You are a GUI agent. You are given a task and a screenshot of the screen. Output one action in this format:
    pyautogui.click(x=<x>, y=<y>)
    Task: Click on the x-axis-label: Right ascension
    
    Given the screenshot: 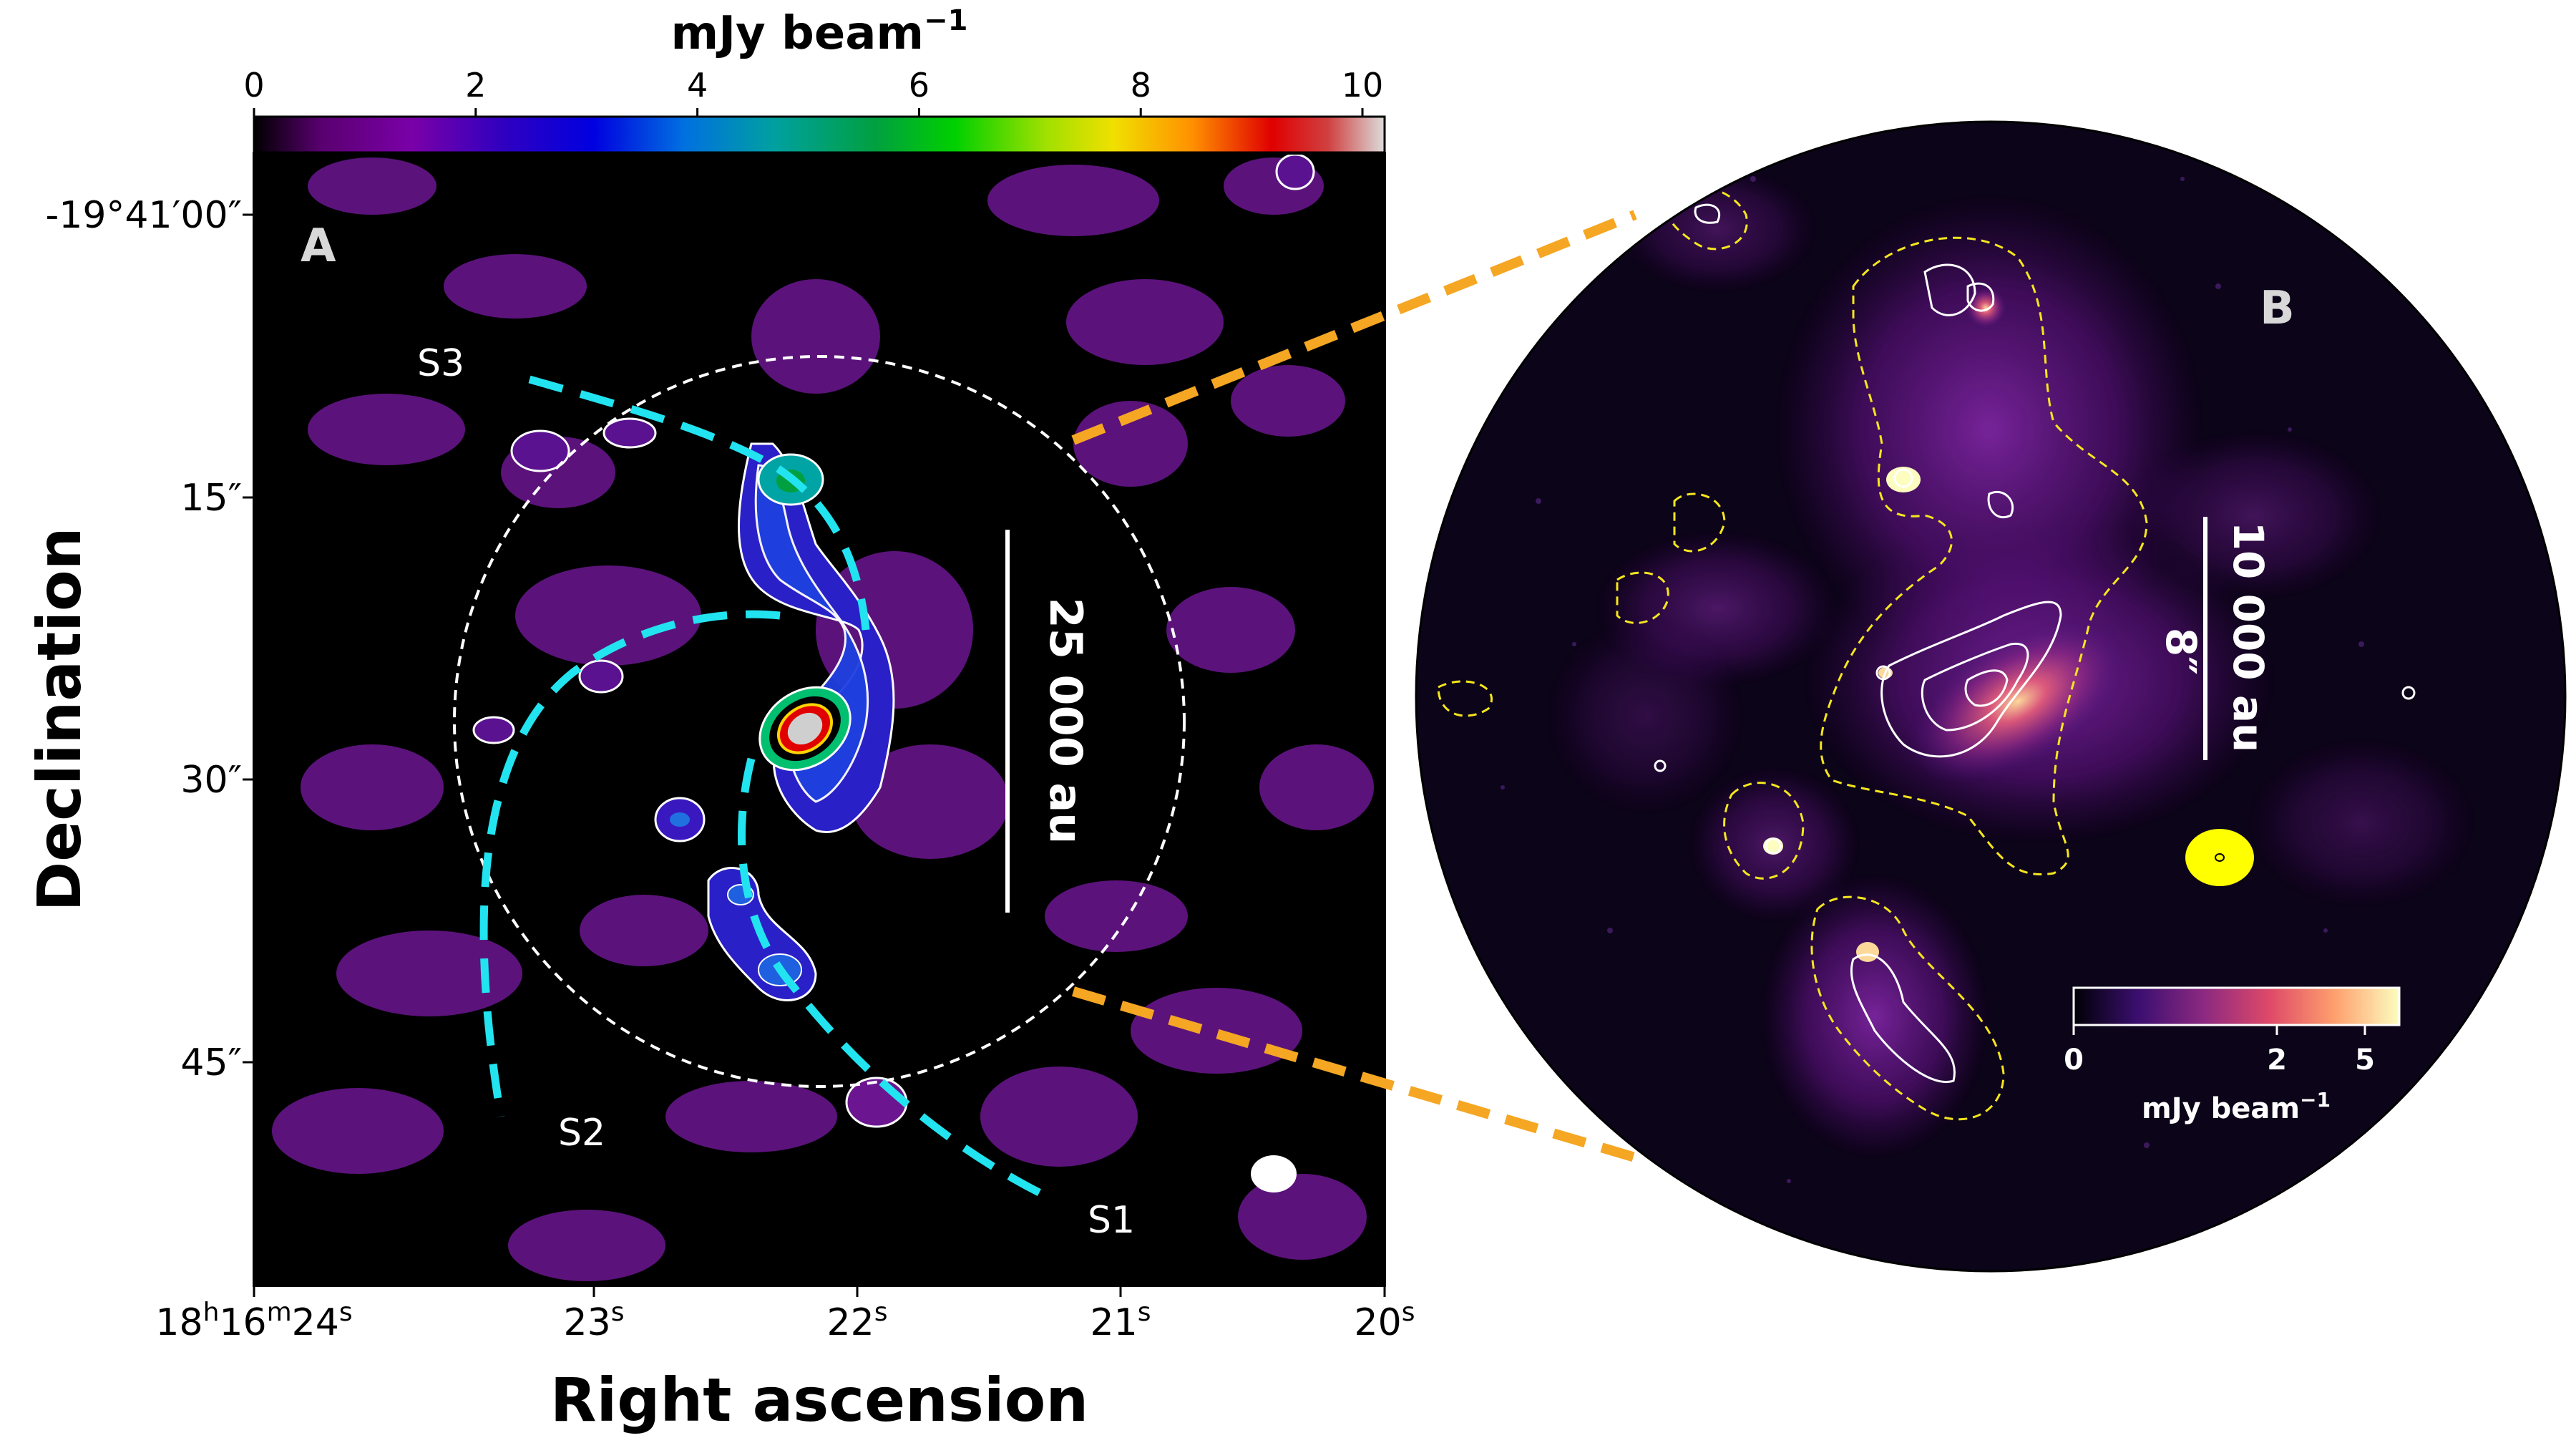 What is the action you would take?
    pyautogui.click(x=819, y=1400)
    